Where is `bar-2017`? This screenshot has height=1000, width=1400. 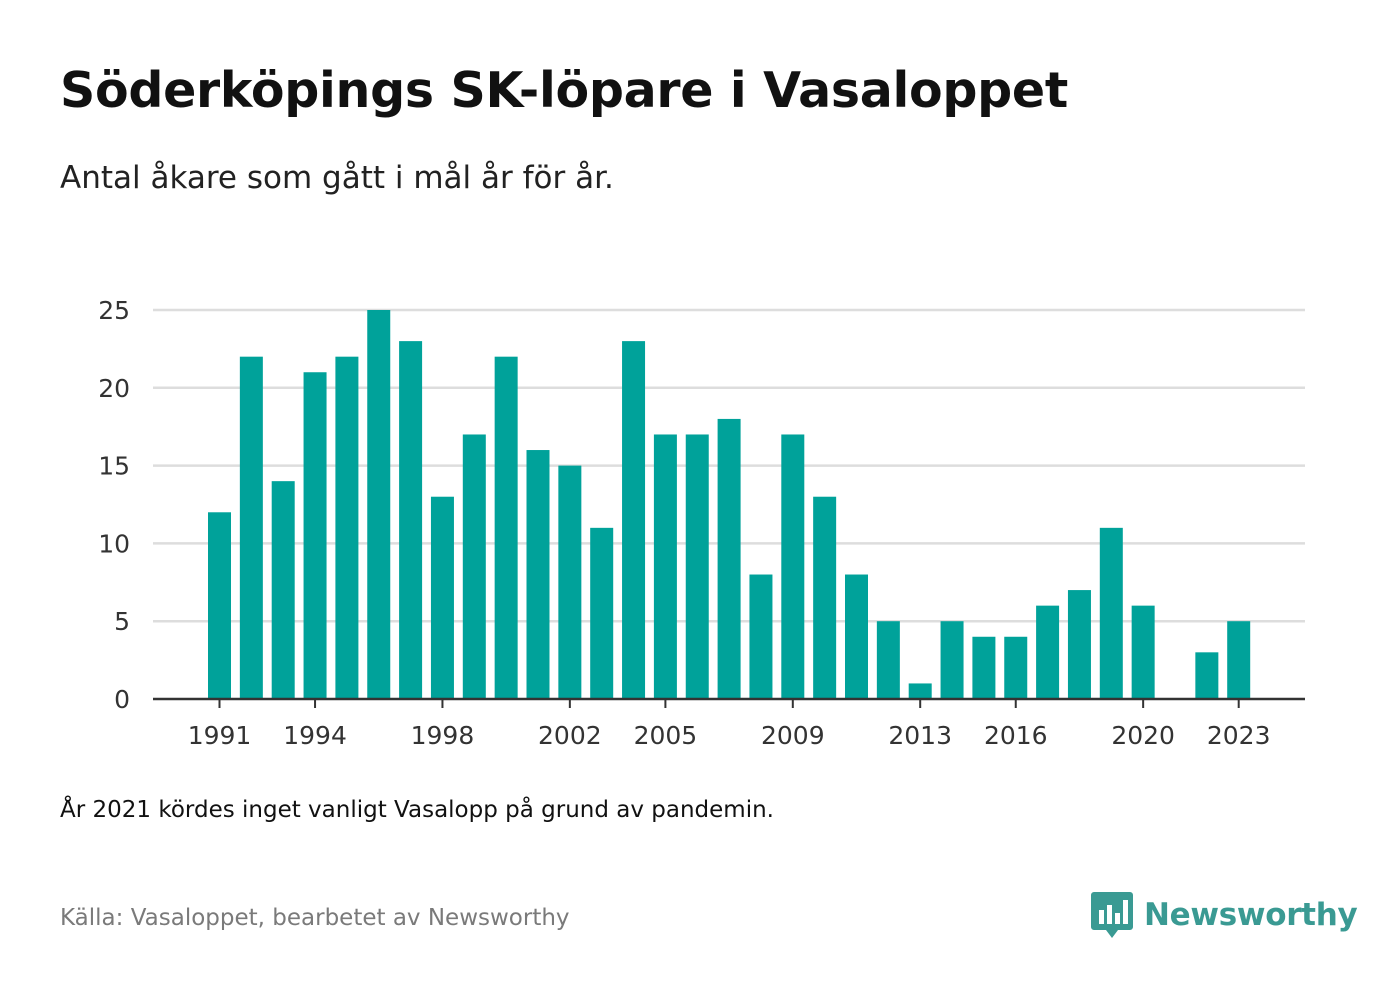
bar-2017 is located at coordinates (1048, 652).